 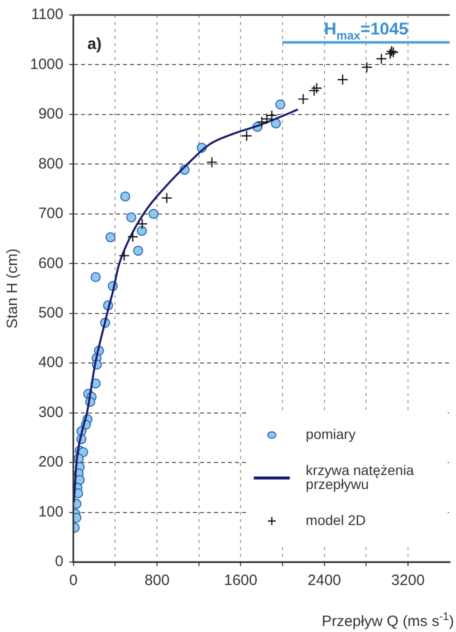 What do you see at coordinates (47, 15) in the screenshot?
I see `y-tick-label: 1100` at bounding box center [47, 15].